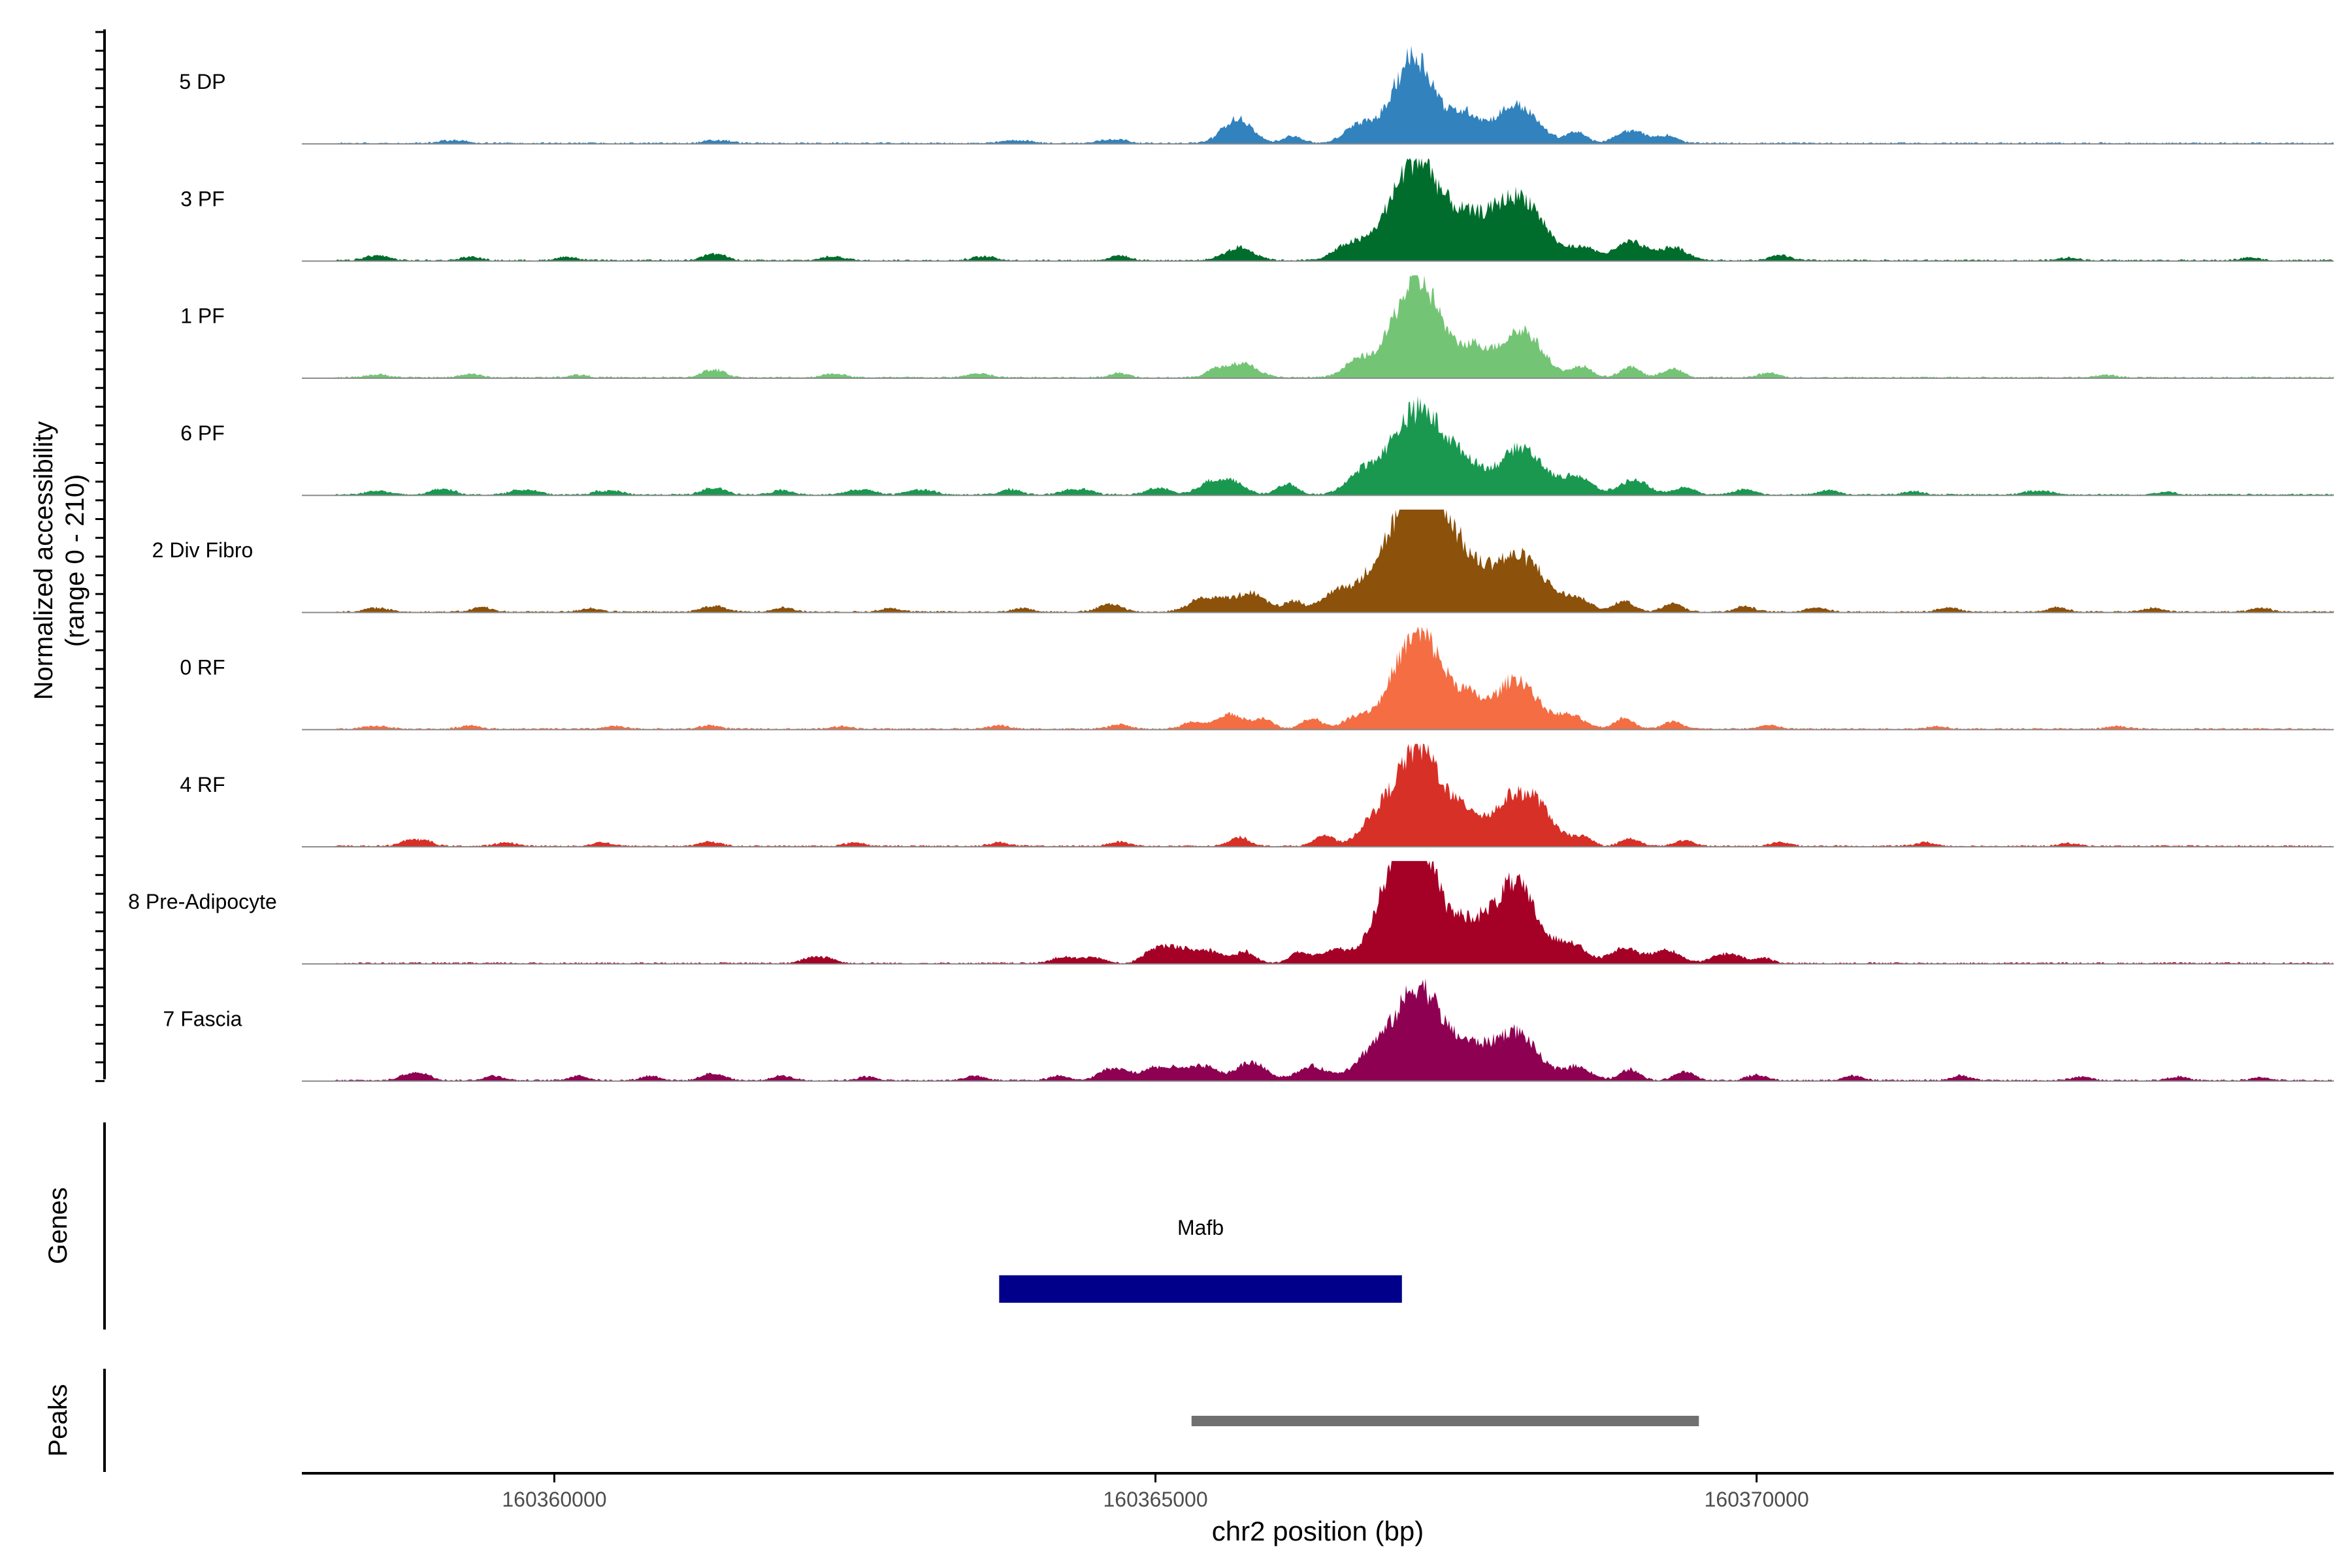 This screenshot has height=1568, width=2352. Describe the element at coordinates (1200, 1289) in the screenshot. I see `gene-bar` at that location.